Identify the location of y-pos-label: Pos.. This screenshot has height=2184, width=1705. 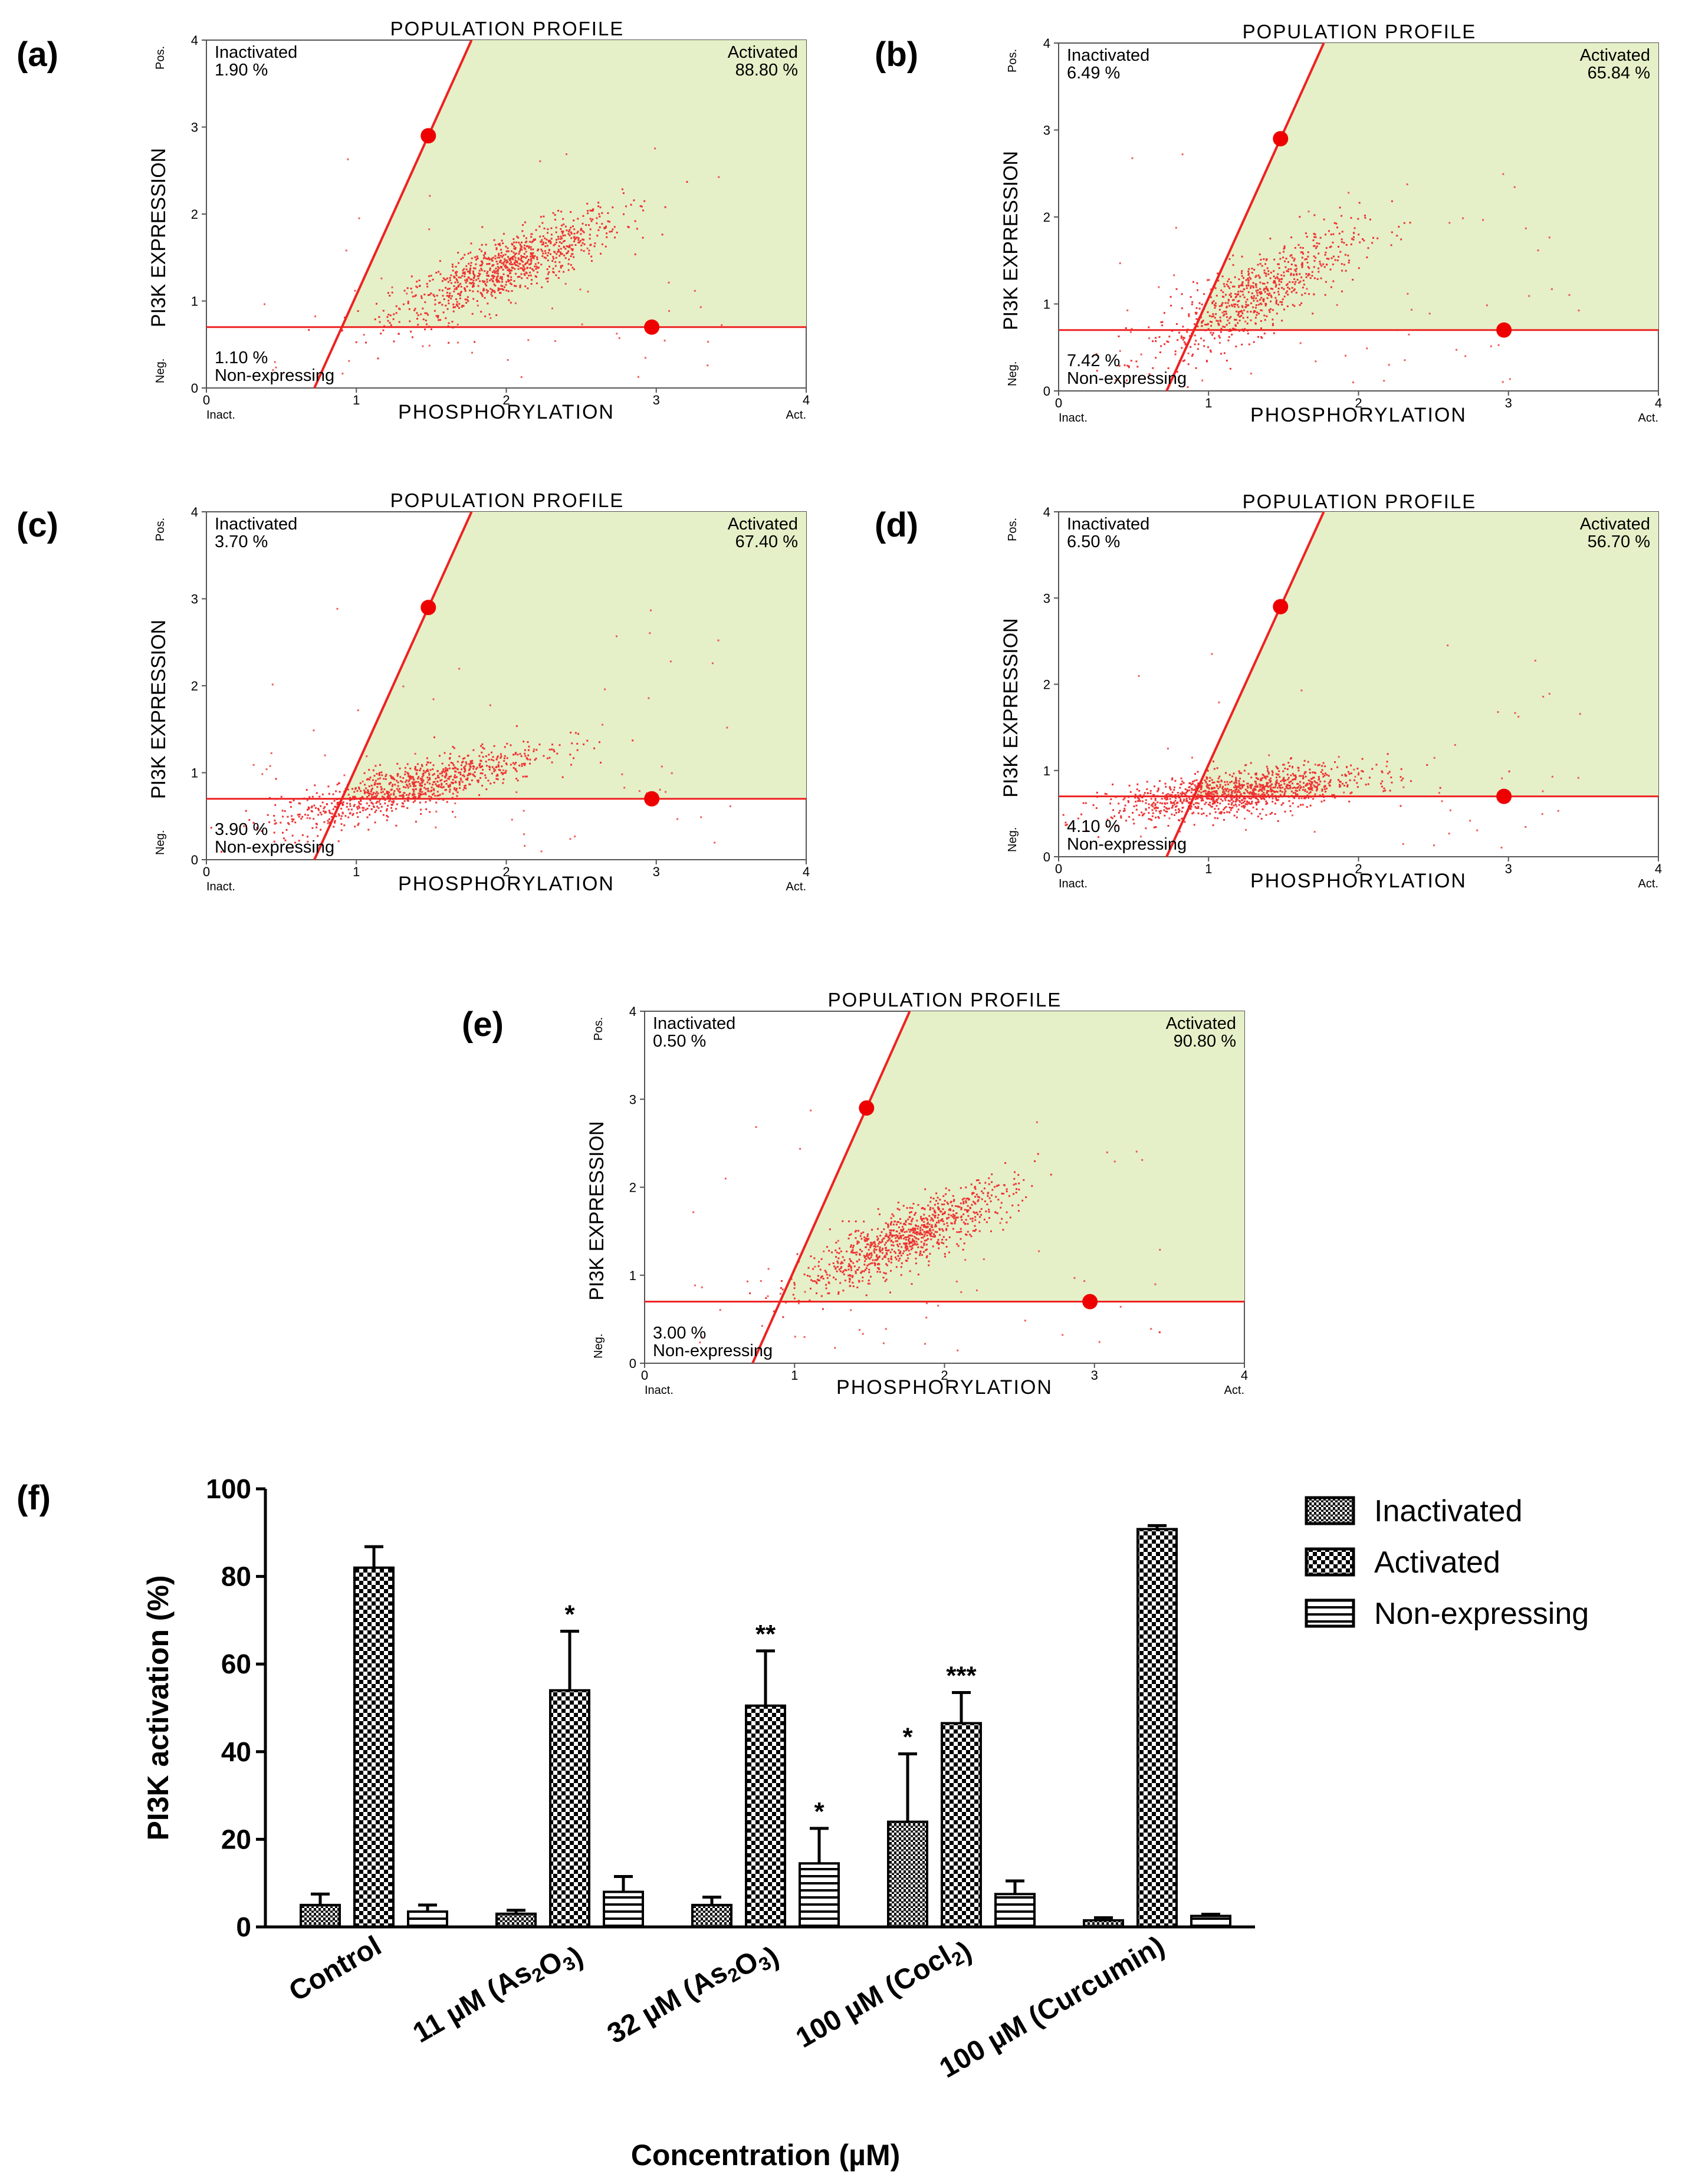
(1012, 61).